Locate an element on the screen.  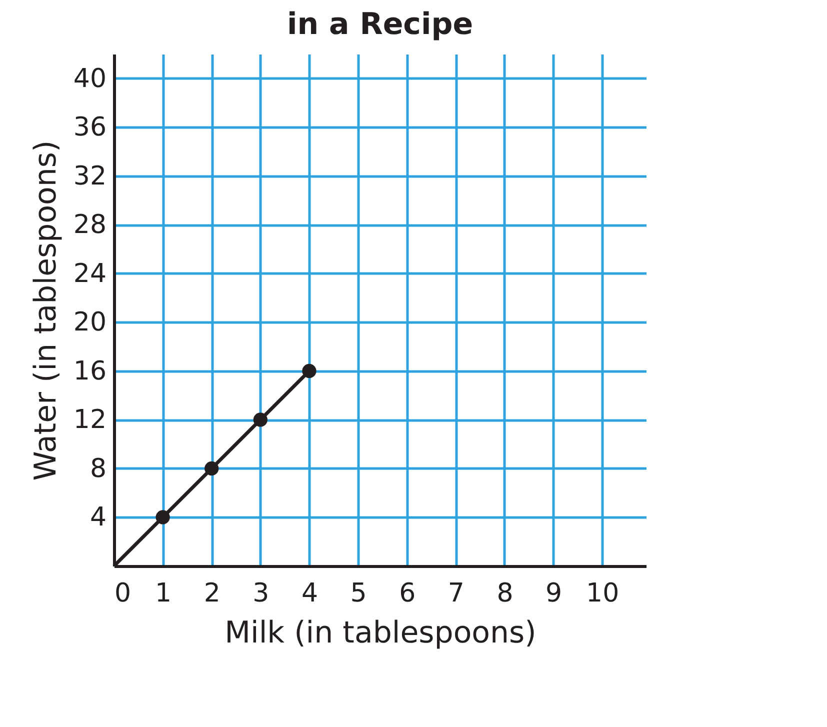
x-tick-label: 3 is located at coordinates (261, 593).